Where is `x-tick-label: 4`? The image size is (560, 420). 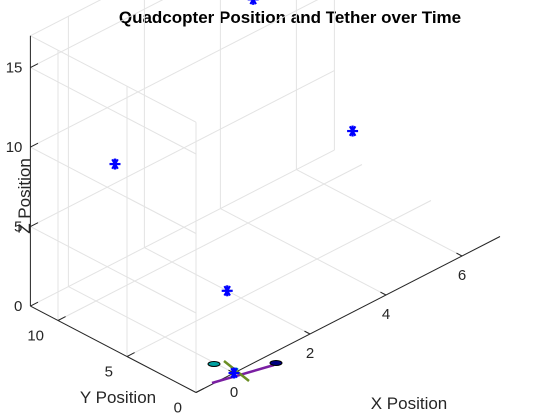
x-tick-label: 4 is located at coordinates (386, 314).